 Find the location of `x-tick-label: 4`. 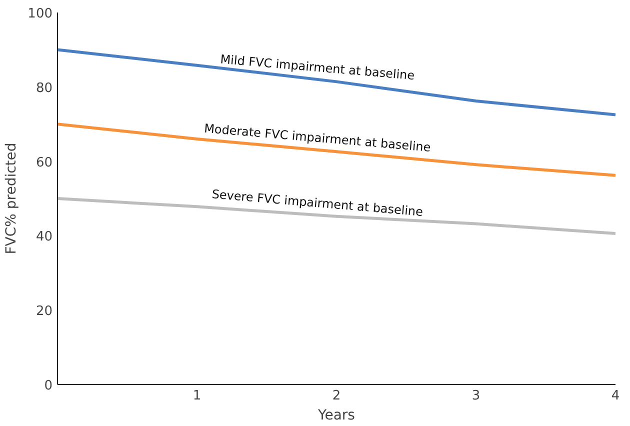

x-tick-label: 4 is located at coordinates (615, 396).